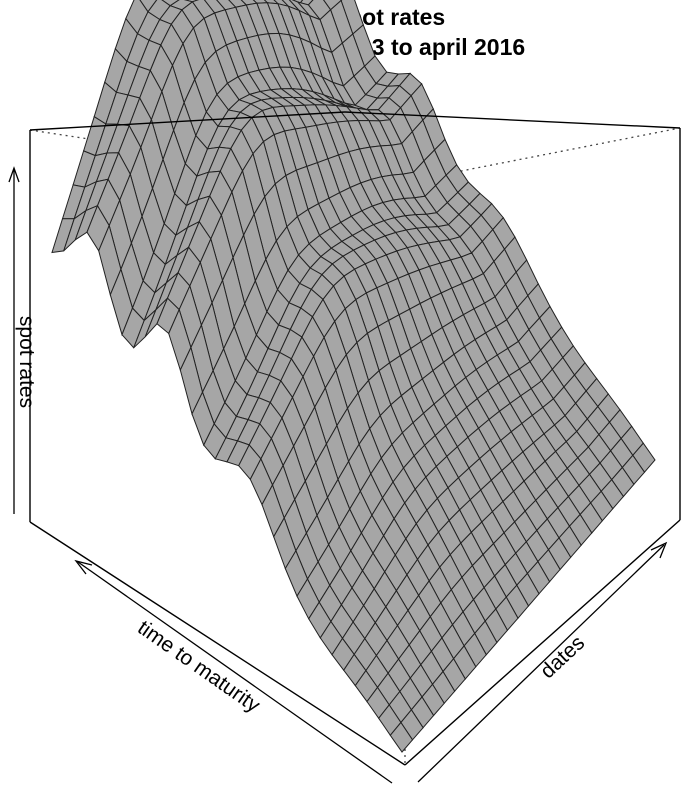 Image resolution: width=686 pixels, height=786 pixels. Describe the element at coordinates (235, 672) in the screenshot. I see `x-axis-arrow` at that location.